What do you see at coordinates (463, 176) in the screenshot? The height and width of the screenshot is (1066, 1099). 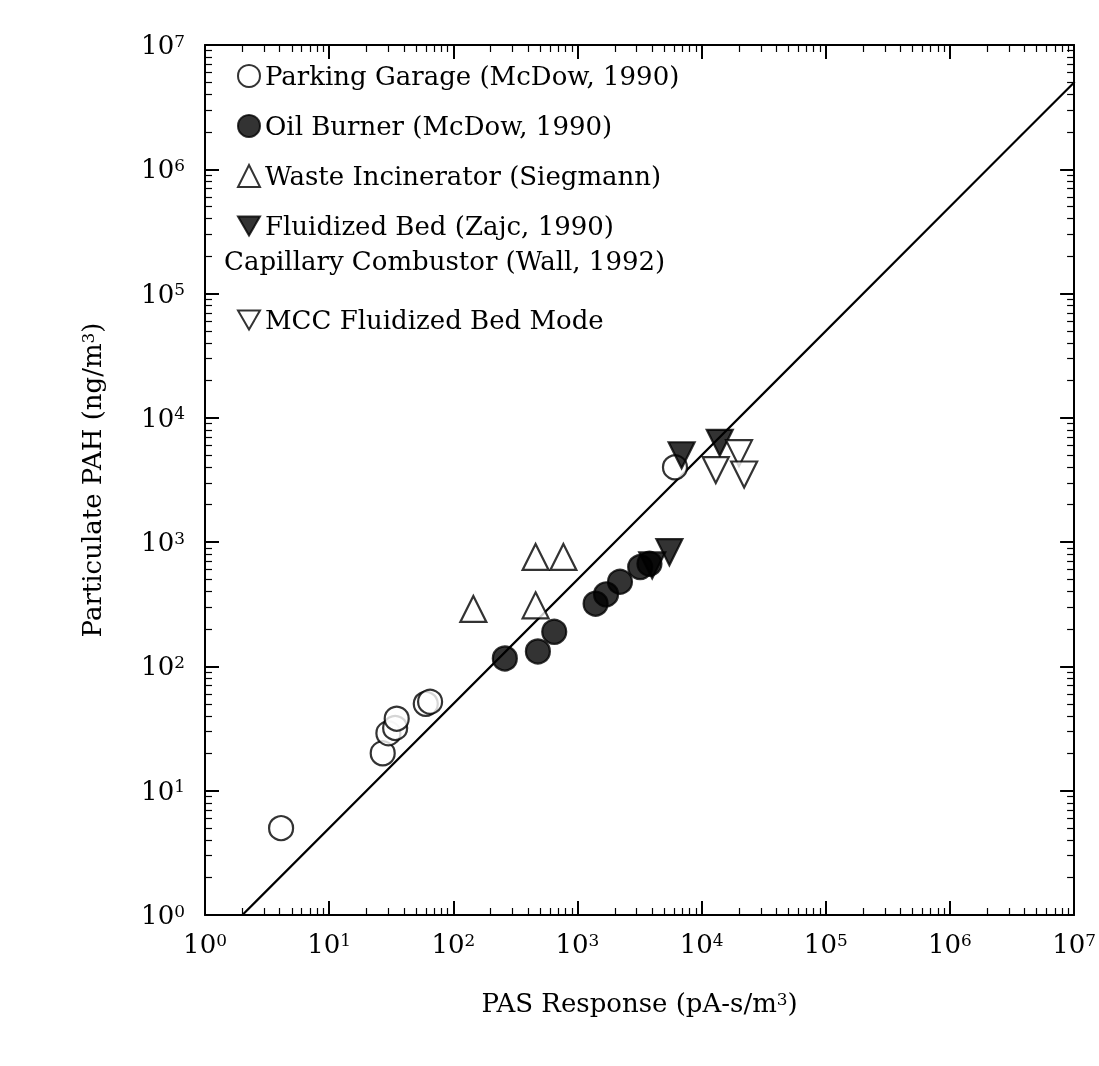 I see `legend-label: Waste Incinerator (Siegmann)` at bounding box center [463, 176].